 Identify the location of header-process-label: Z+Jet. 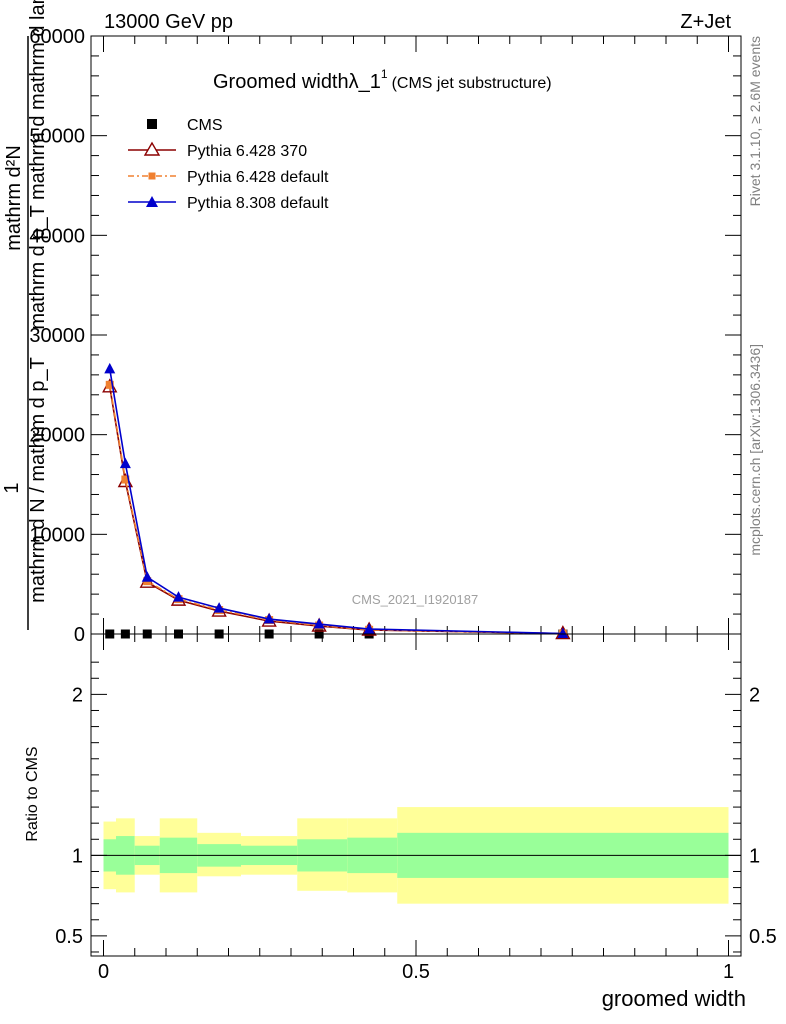
(705, 22).